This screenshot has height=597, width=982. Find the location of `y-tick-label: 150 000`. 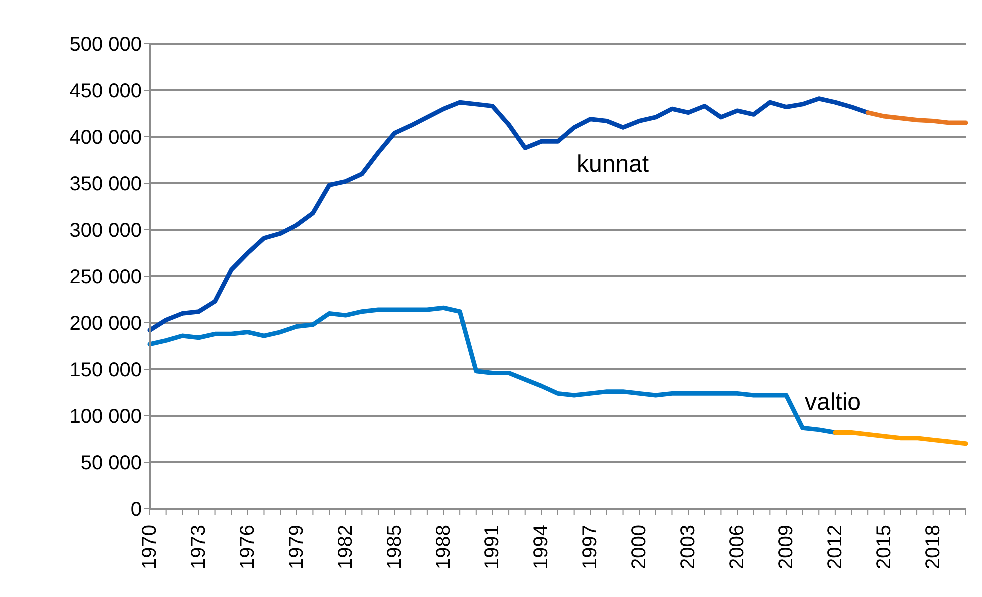

y-tick-label: 150 000 is located at coordinates (106, 371).